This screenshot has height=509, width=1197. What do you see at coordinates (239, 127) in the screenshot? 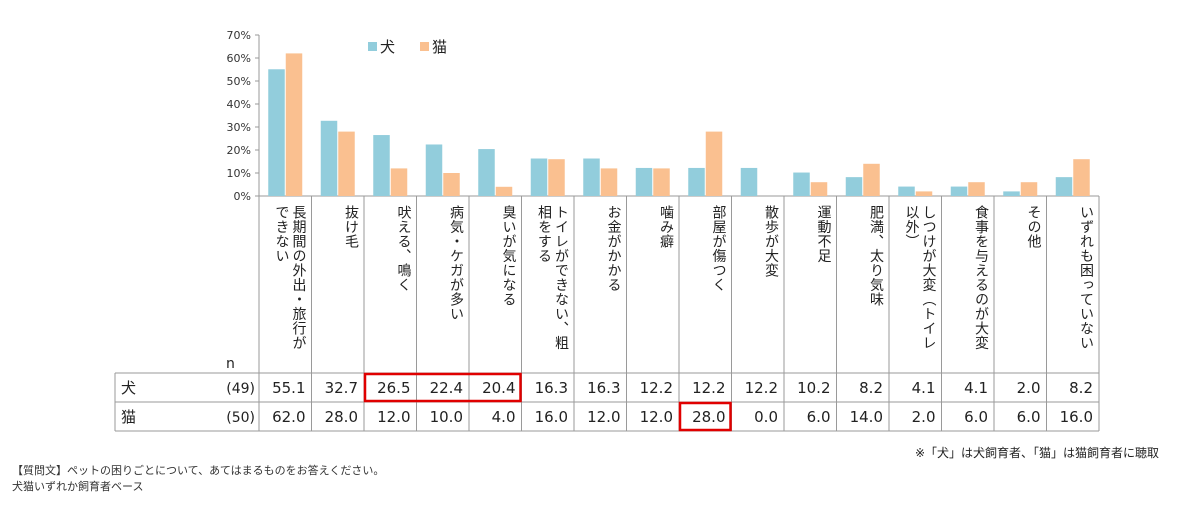
I see `y-tick-label: 30%` at bounding box center [239, 127].